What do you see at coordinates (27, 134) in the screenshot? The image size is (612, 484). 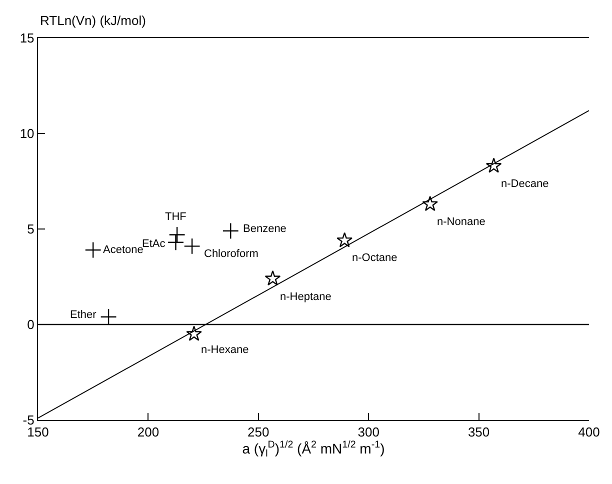 I see `y-tick-label: 10` at bounding box center [27, 134].